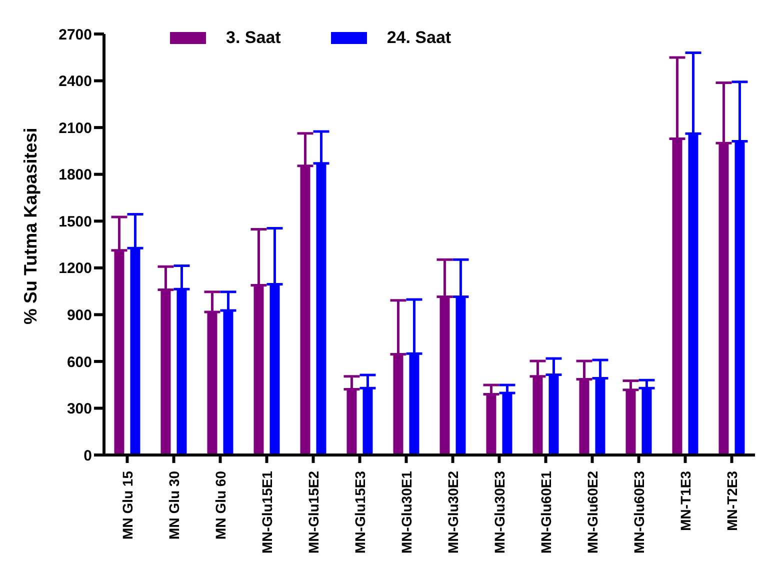  I want to click on x-tick-label: MN-Glu15E1, so click(266, 512).